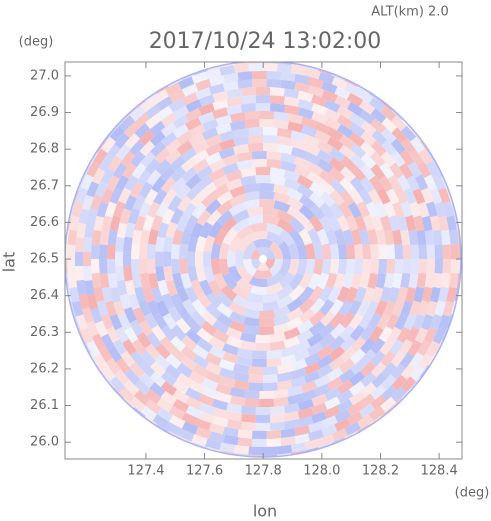  Describe the element at coordinates (204, 471) in the screenshot. I see `x-tick-label: 127.6` at that location.